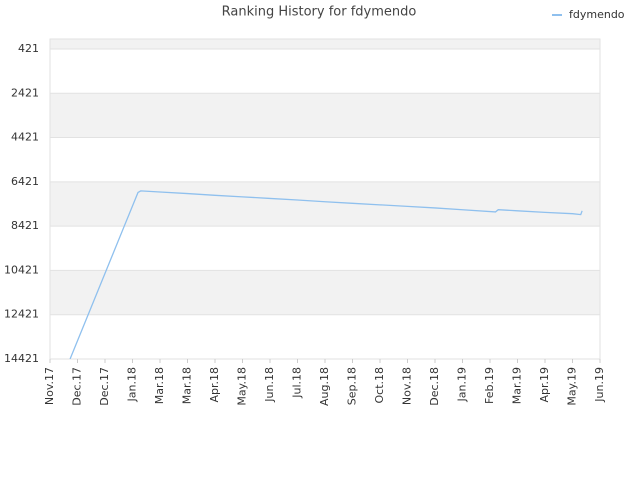 The width and height of the screenshot is (640, 480). Describe the element at coordinates (25, 137) in the screenshot. I see `y-tick-label: 4421` at that location.